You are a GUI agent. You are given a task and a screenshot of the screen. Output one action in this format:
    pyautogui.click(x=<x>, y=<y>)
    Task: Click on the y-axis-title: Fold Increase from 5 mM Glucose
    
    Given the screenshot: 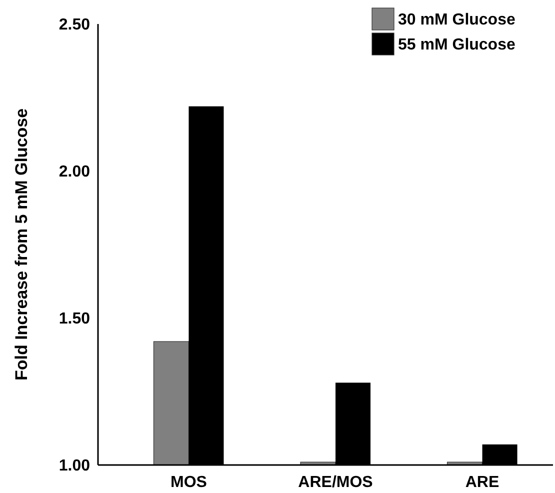 What is the action you would take?
    pyautogui.click(x=21, y=244)
    